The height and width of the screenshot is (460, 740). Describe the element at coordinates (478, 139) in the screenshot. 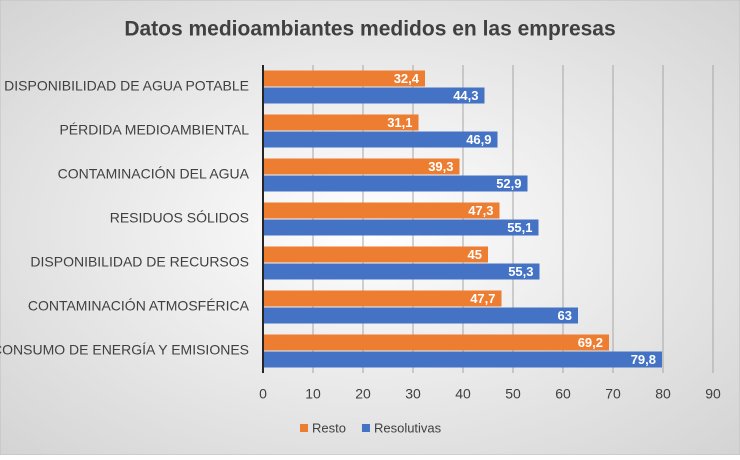

I see `value-label: 46,9` at that location.